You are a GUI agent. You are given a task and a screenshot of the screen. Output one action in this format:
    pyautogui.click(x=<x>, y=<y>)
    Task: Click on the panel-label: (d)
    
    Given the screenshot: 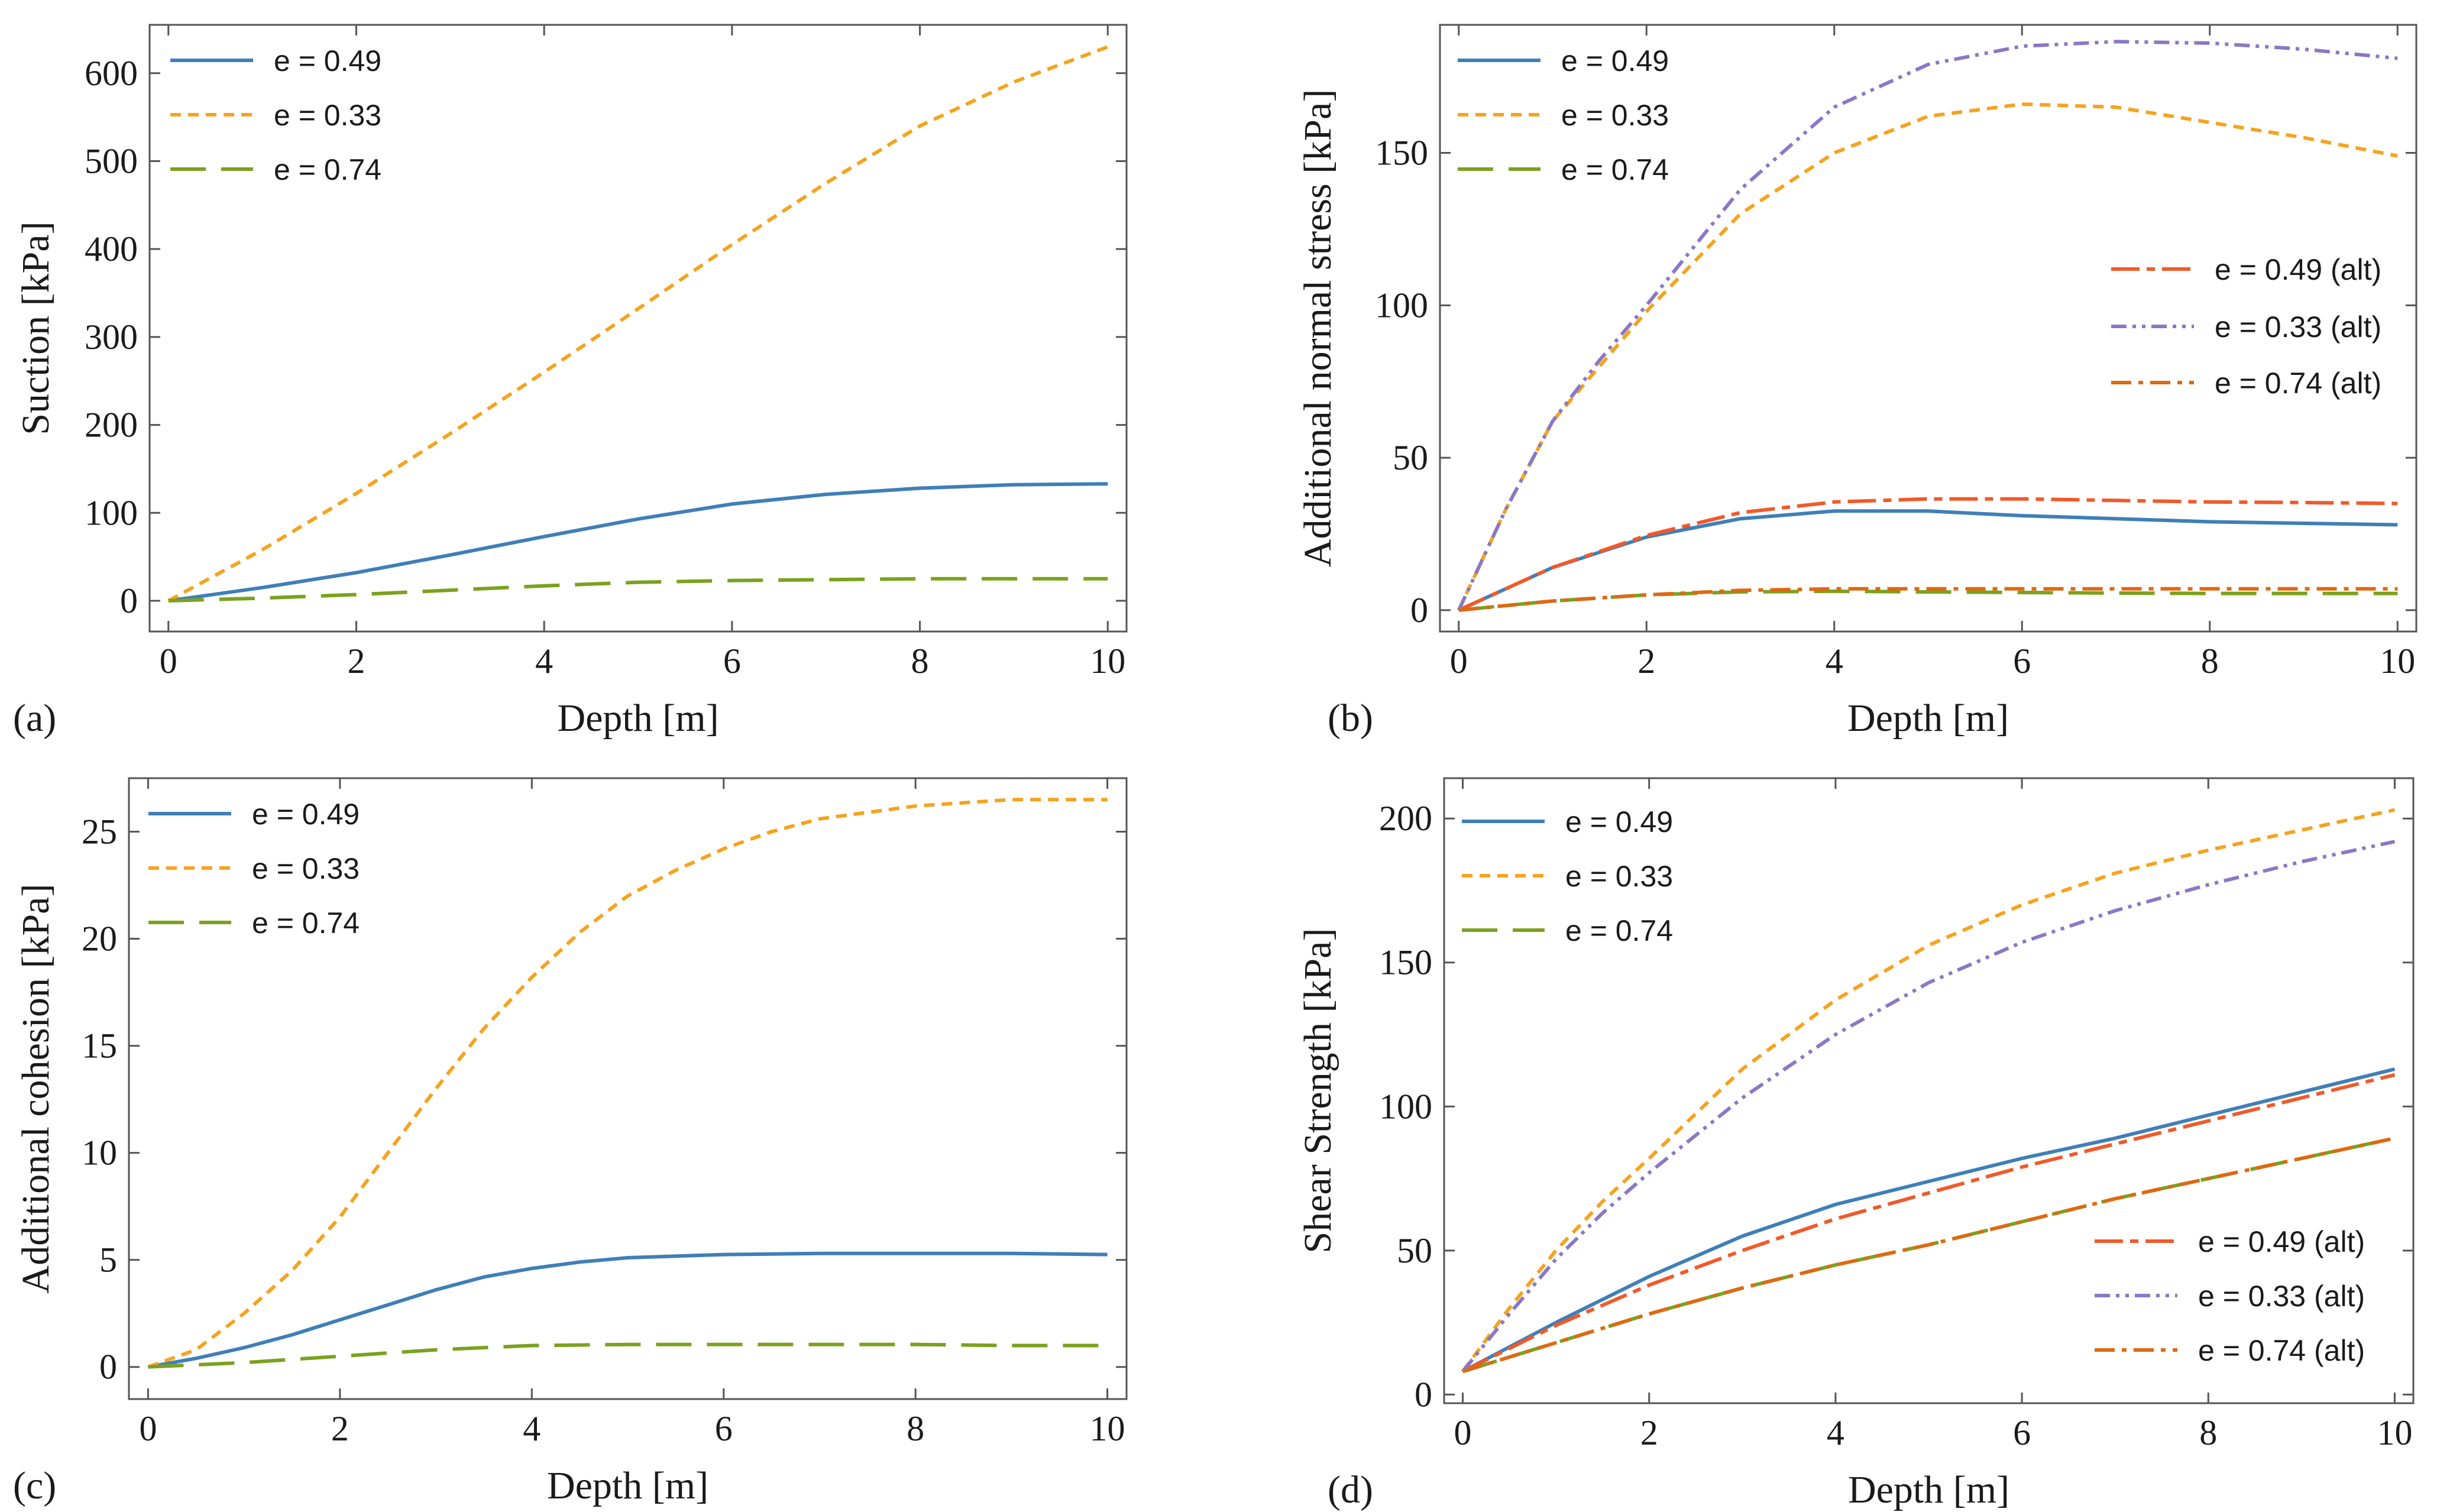 What is the action you would take?
    pyautogui.click(x=1351, y=1489)
    